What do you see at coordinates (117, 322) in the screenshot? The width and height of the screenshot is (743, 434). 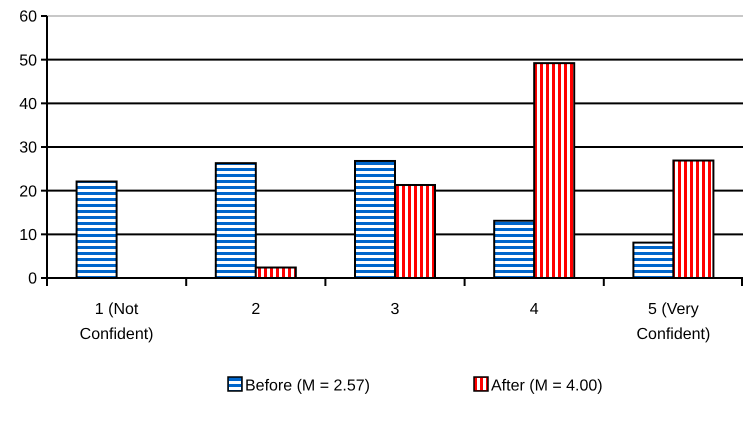 I see `x-tick-label: 1 (Not Confident)` at bounding box center [117, 322].